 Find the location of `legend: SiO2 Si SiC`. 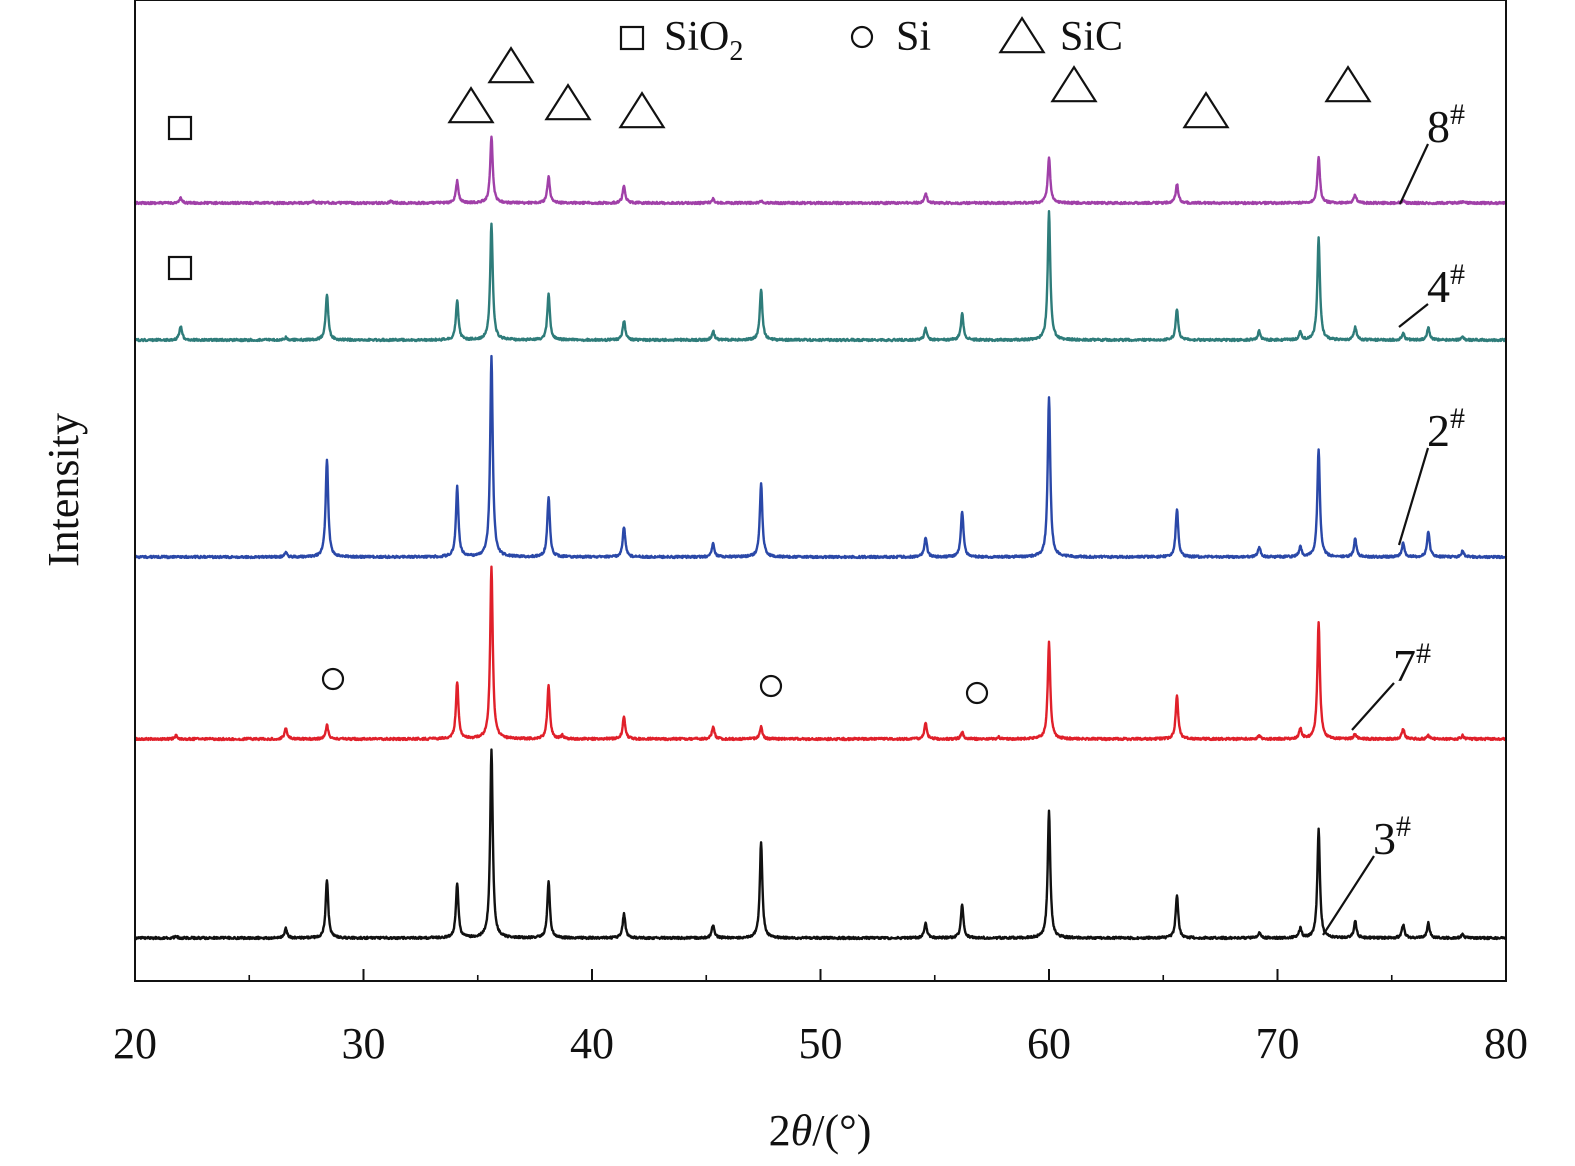

legend: SiO2 Si SiC is located at coordinates (871, 40).